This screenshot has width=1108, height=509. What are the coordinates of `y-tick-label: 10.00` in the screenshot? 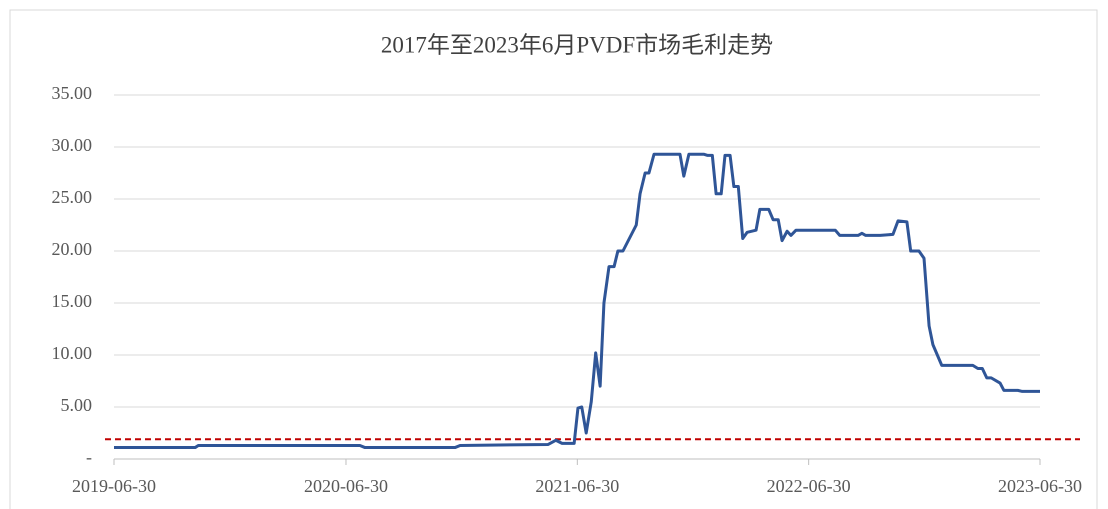 It's located at (72, 353).